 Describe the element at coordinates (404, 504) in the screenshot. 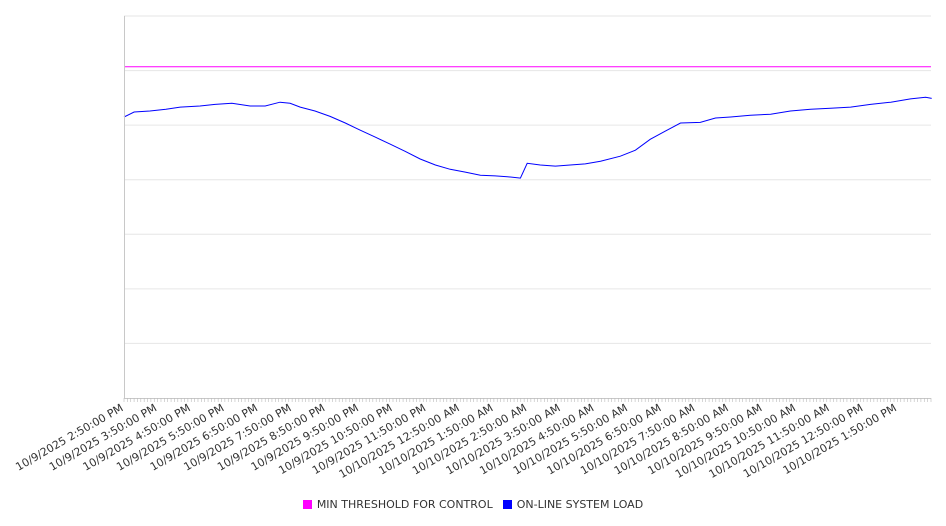

I see `legend-label: MIN THRESHOLD FOR CONTROL` at that location.